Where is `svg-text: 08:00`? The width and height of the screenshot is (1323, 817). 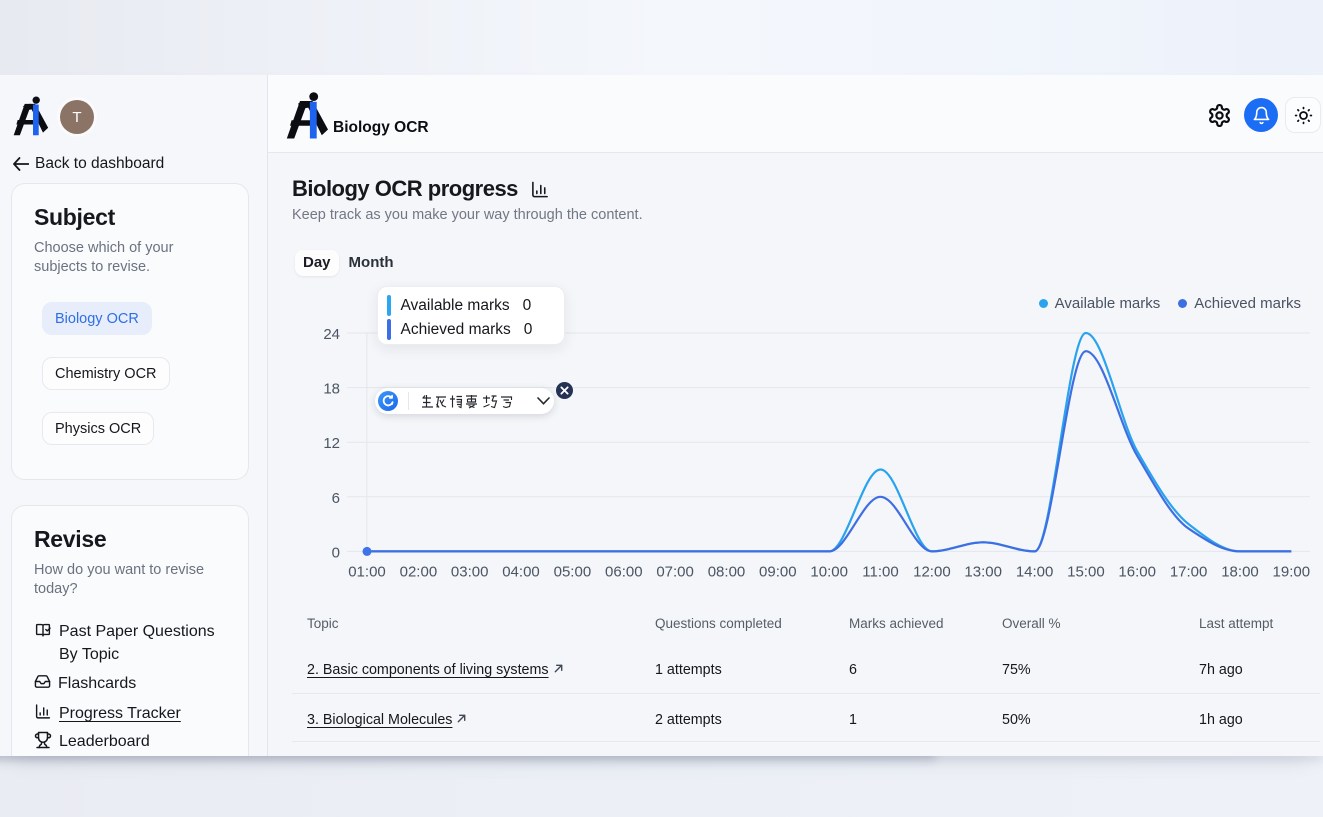 svg-text: 08:00 is located at coordinates (727, 572).